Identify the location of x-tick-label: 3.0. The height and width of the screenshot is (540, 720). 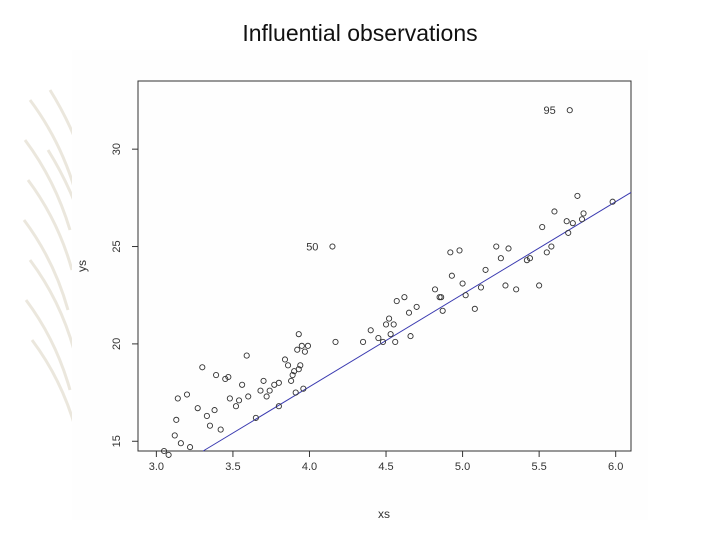
(156, 467).